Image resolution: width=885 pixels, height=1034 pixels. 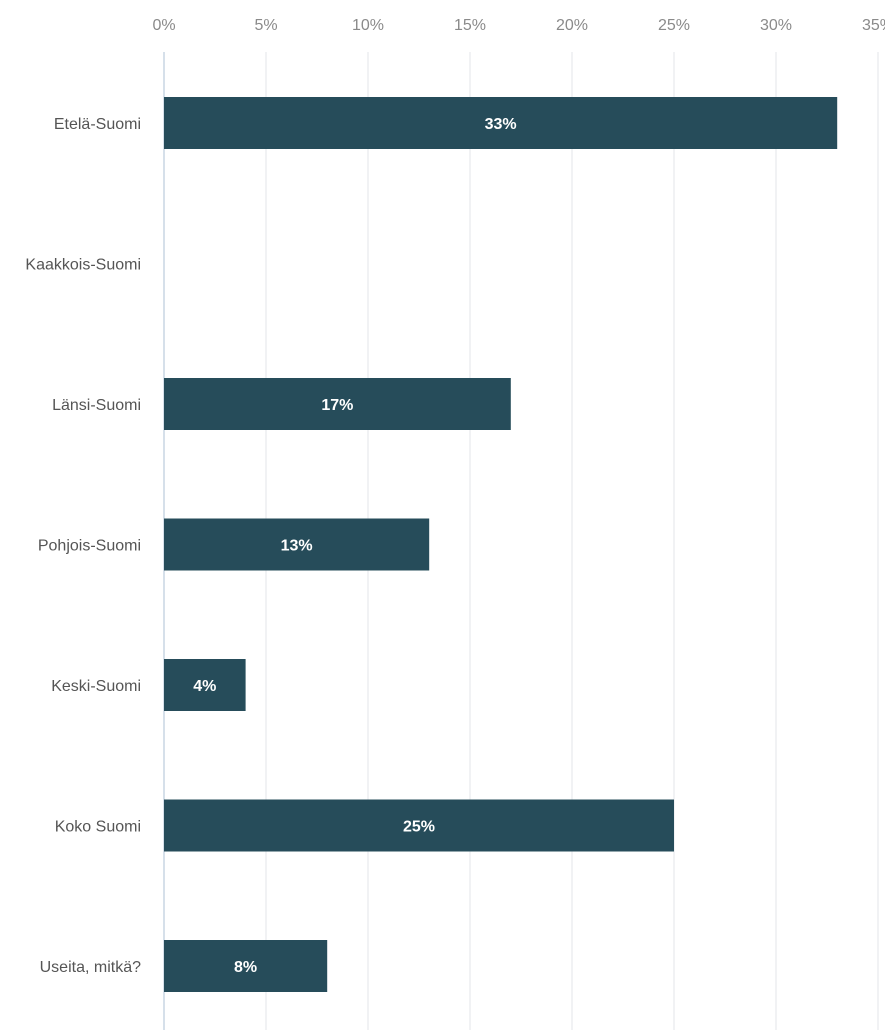 I want to click on category-label: Koko Suomi, so click(x=98, y=827).